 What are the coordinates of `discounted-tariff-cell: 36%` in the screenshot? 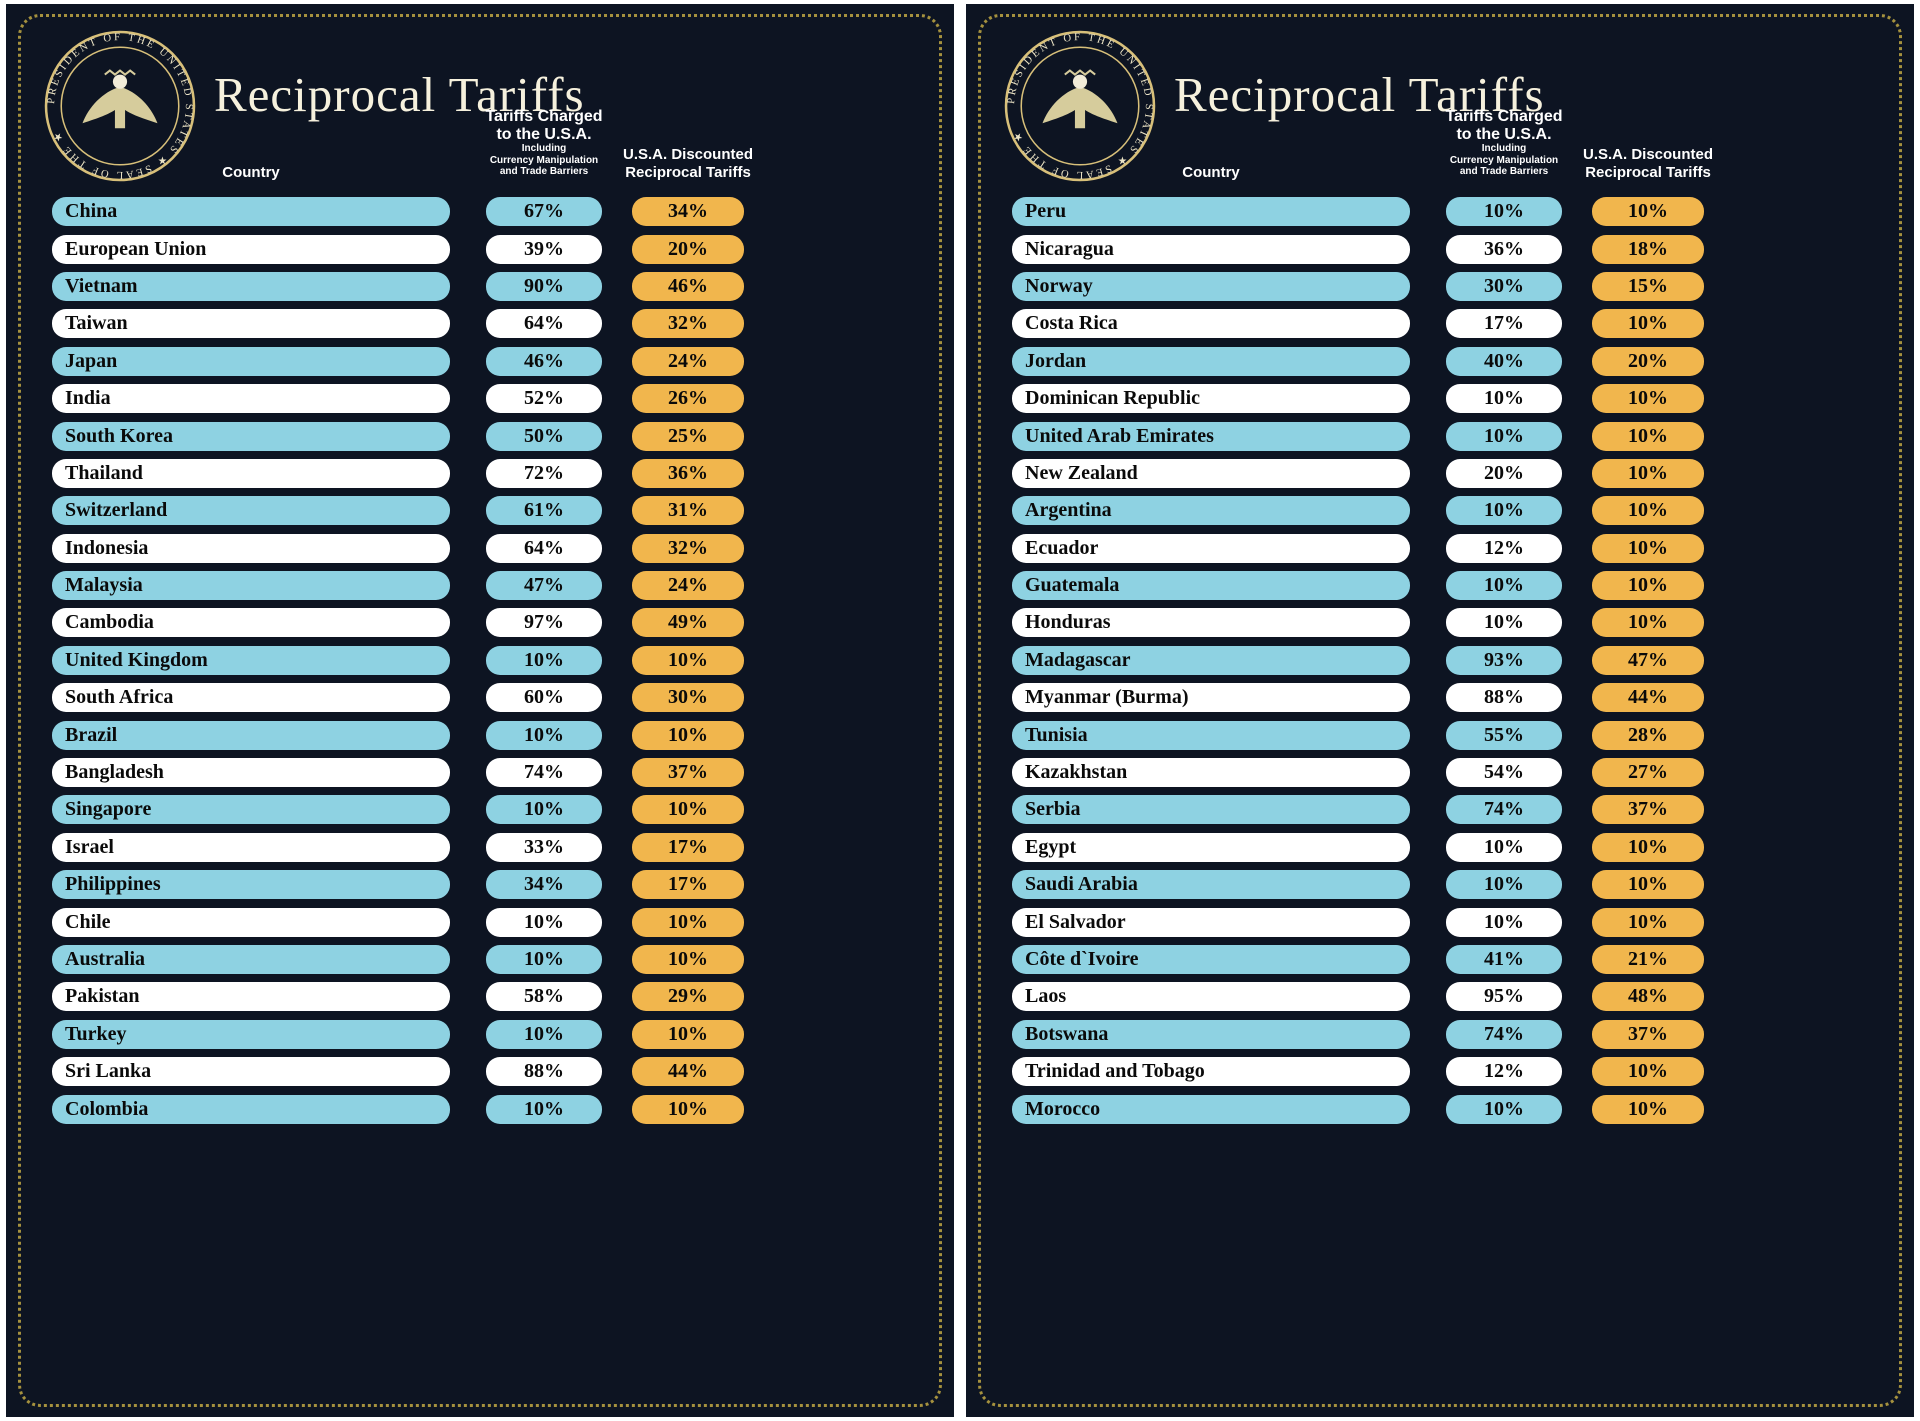 It's located at (688, 473).